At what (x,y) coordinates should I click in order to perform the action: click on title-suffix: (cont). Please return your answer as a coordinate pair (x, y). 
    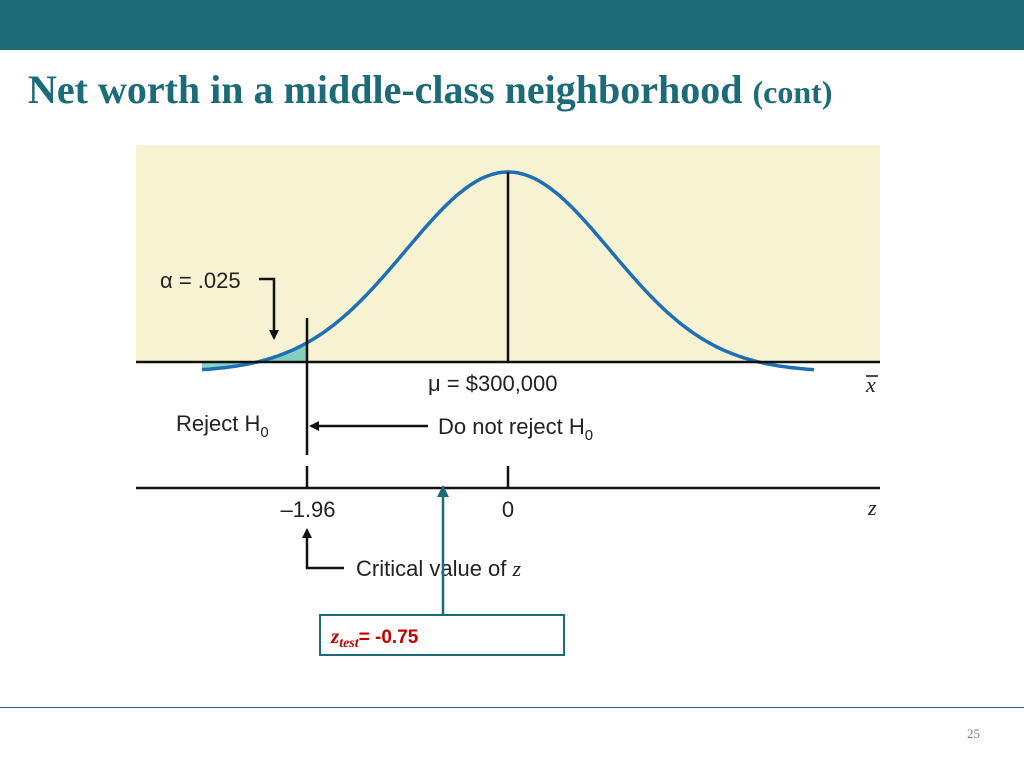
    Looking at the image, I should click on (792, 92).